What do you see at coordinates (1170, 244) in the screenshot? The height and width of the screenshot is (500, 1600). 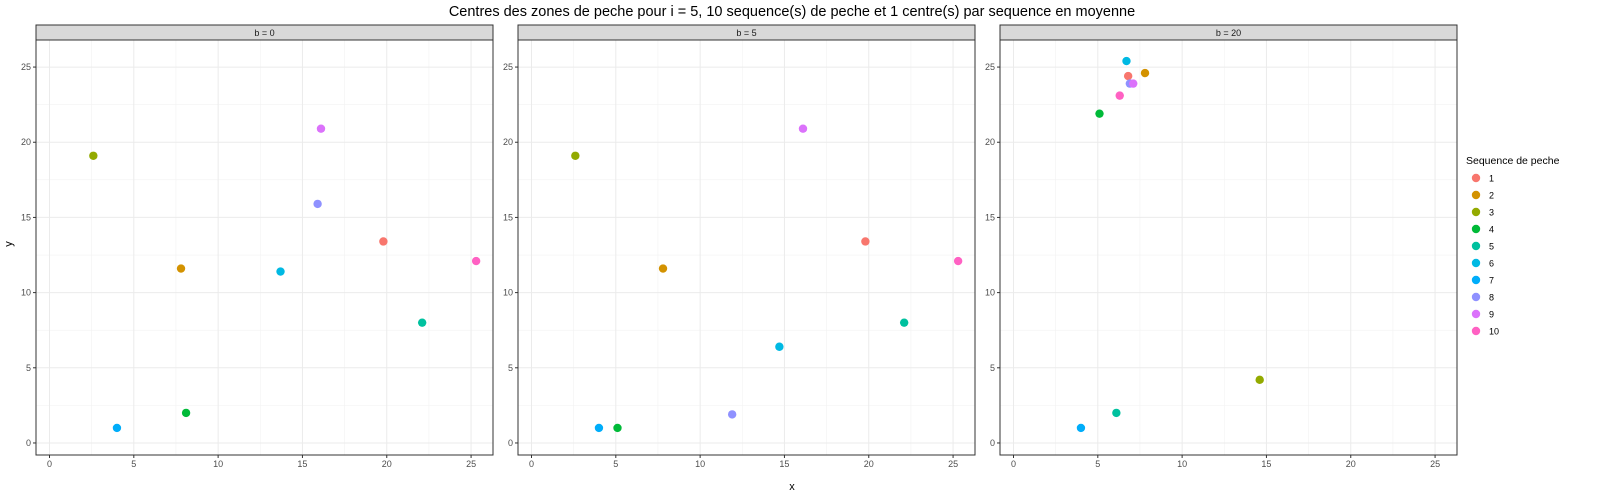 I see `data-points` at bounding box center [1170, 244].